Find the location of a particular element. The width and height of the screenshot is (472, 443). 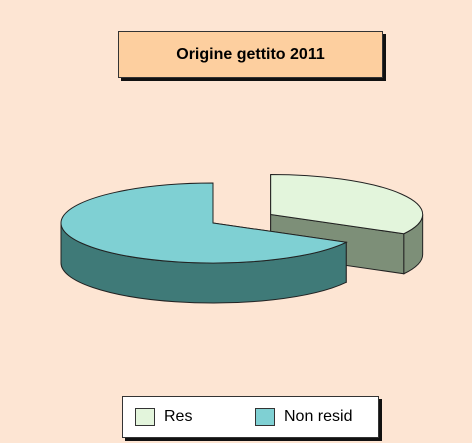

legend-label-non-resid: Non resid is located at coordinates (318, 416).